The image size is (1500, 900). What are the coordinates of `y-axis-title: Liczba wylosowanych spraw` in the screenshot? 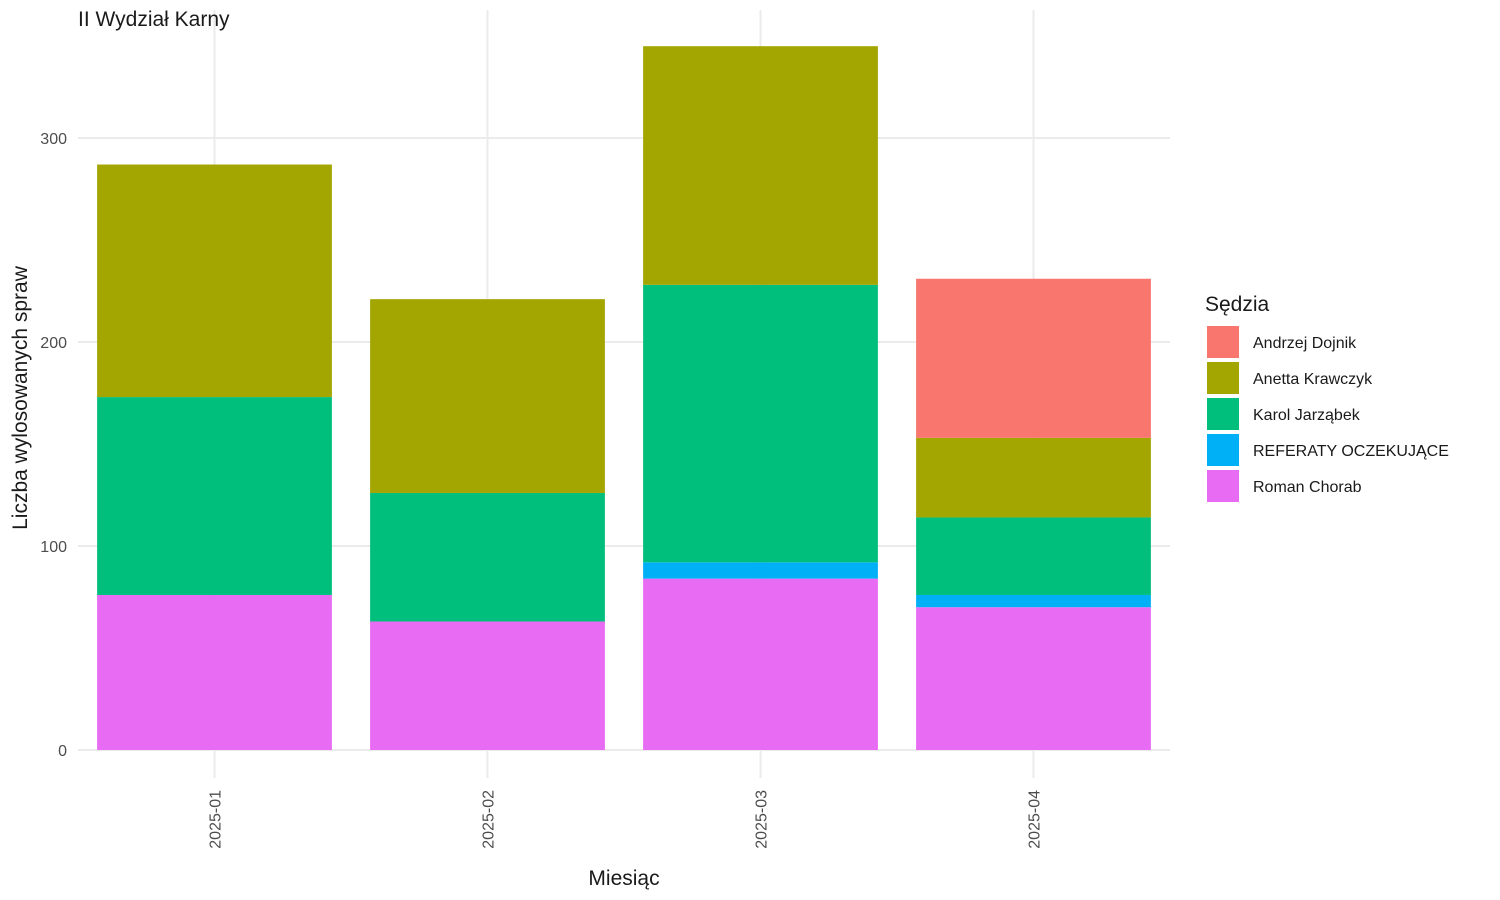 It's located at (20, 397).